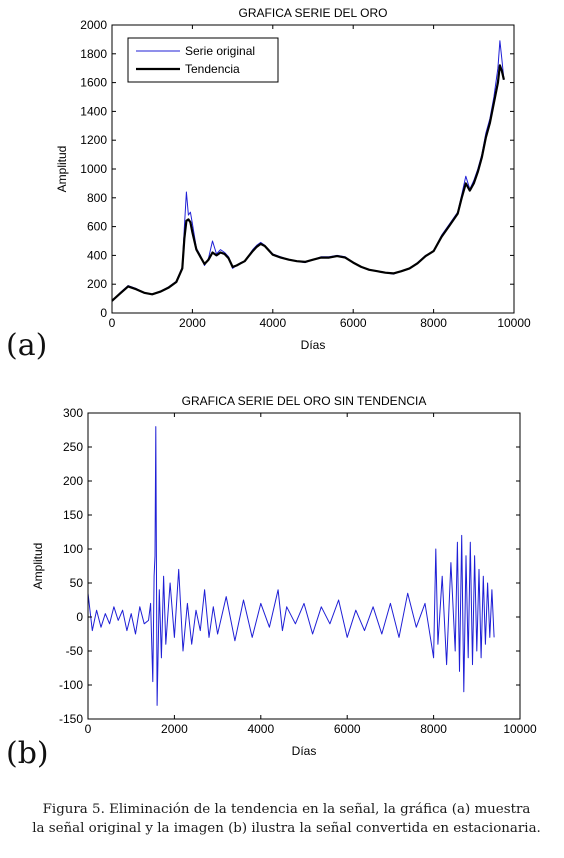  I want to click on y-tick-label: -150, so click(71, 719).